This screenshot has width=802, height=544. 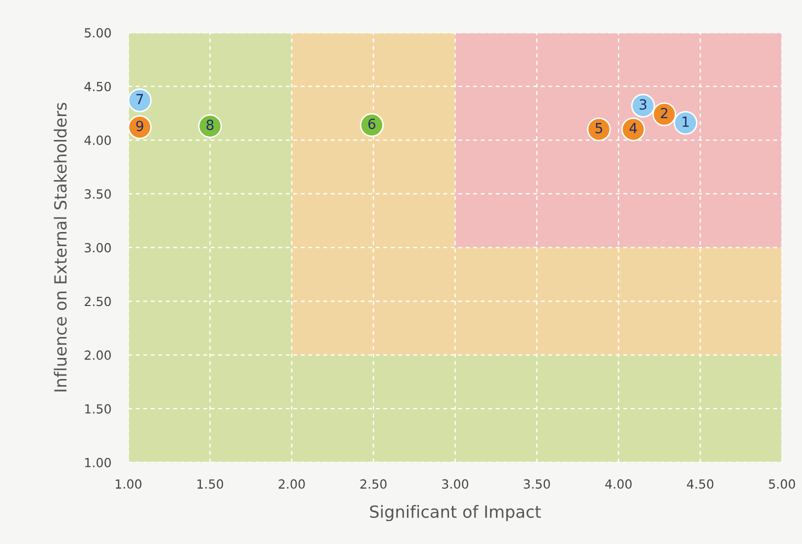 I want to click on y-tick-label: 3.50, so click(x=97, y=194).